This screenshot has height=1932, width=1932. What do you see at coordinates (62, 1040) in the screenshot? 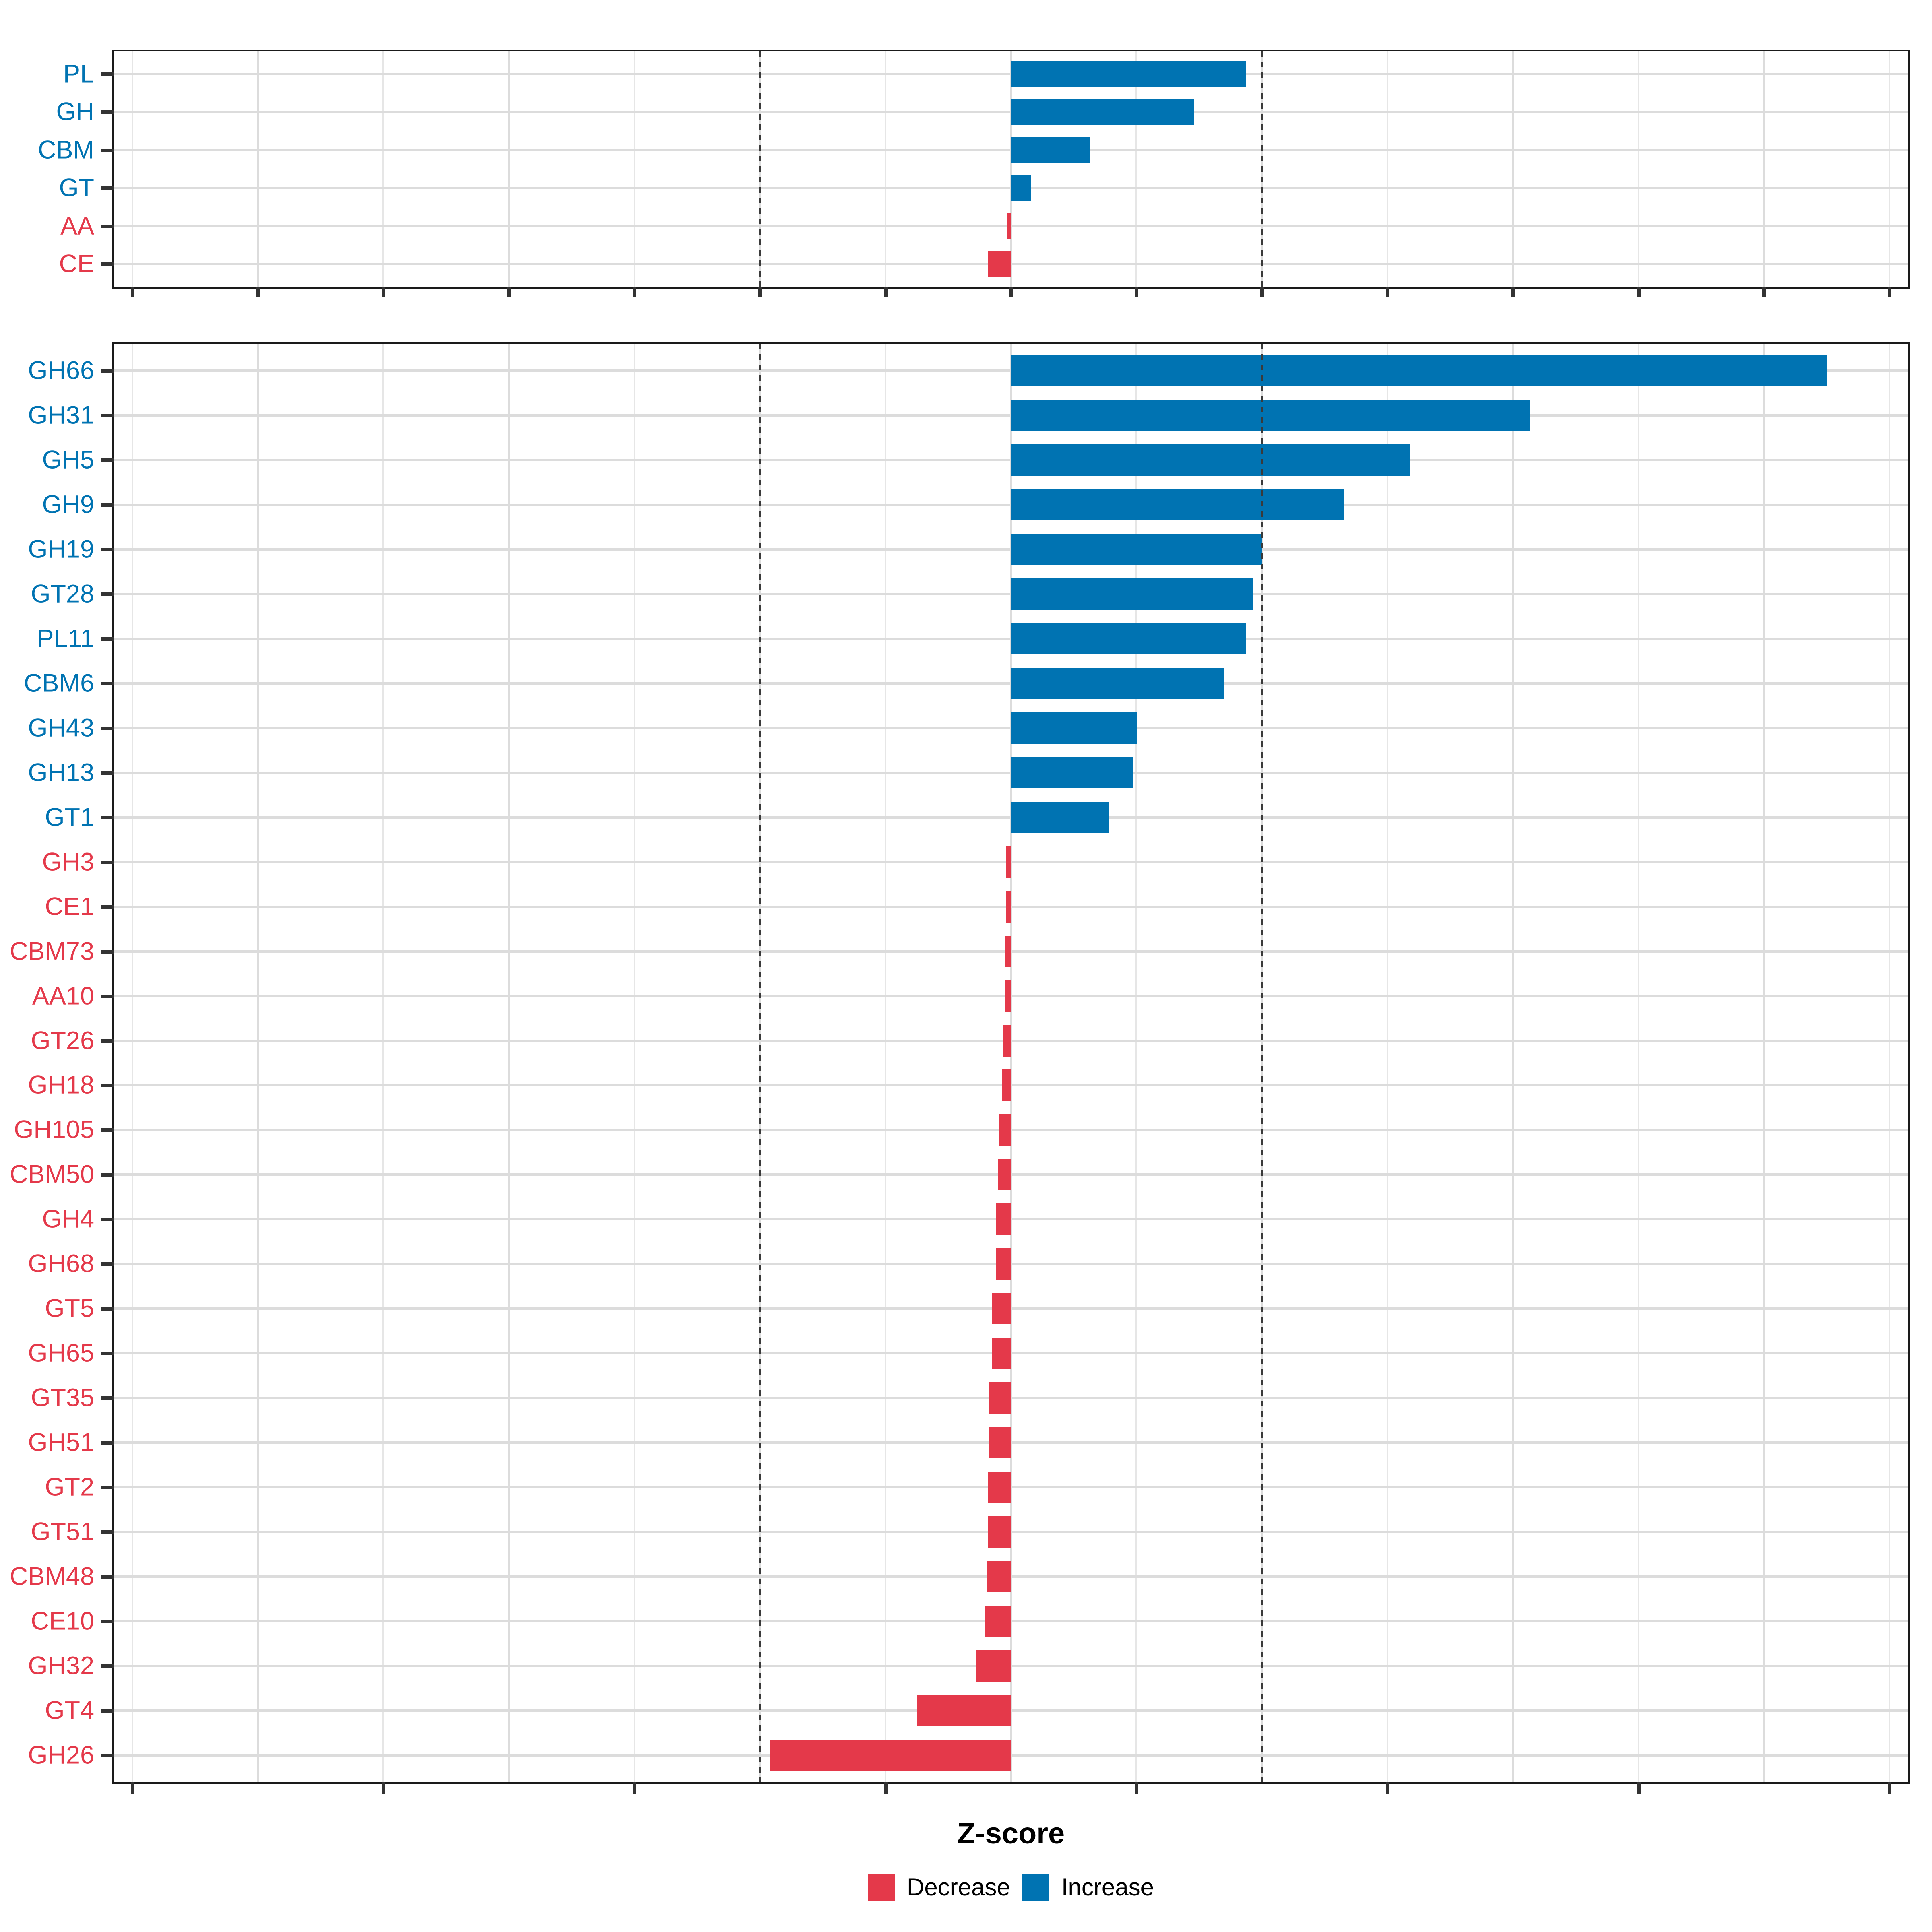
I see `category-label-GT26: GT26` at bounding box center [62, 1040].